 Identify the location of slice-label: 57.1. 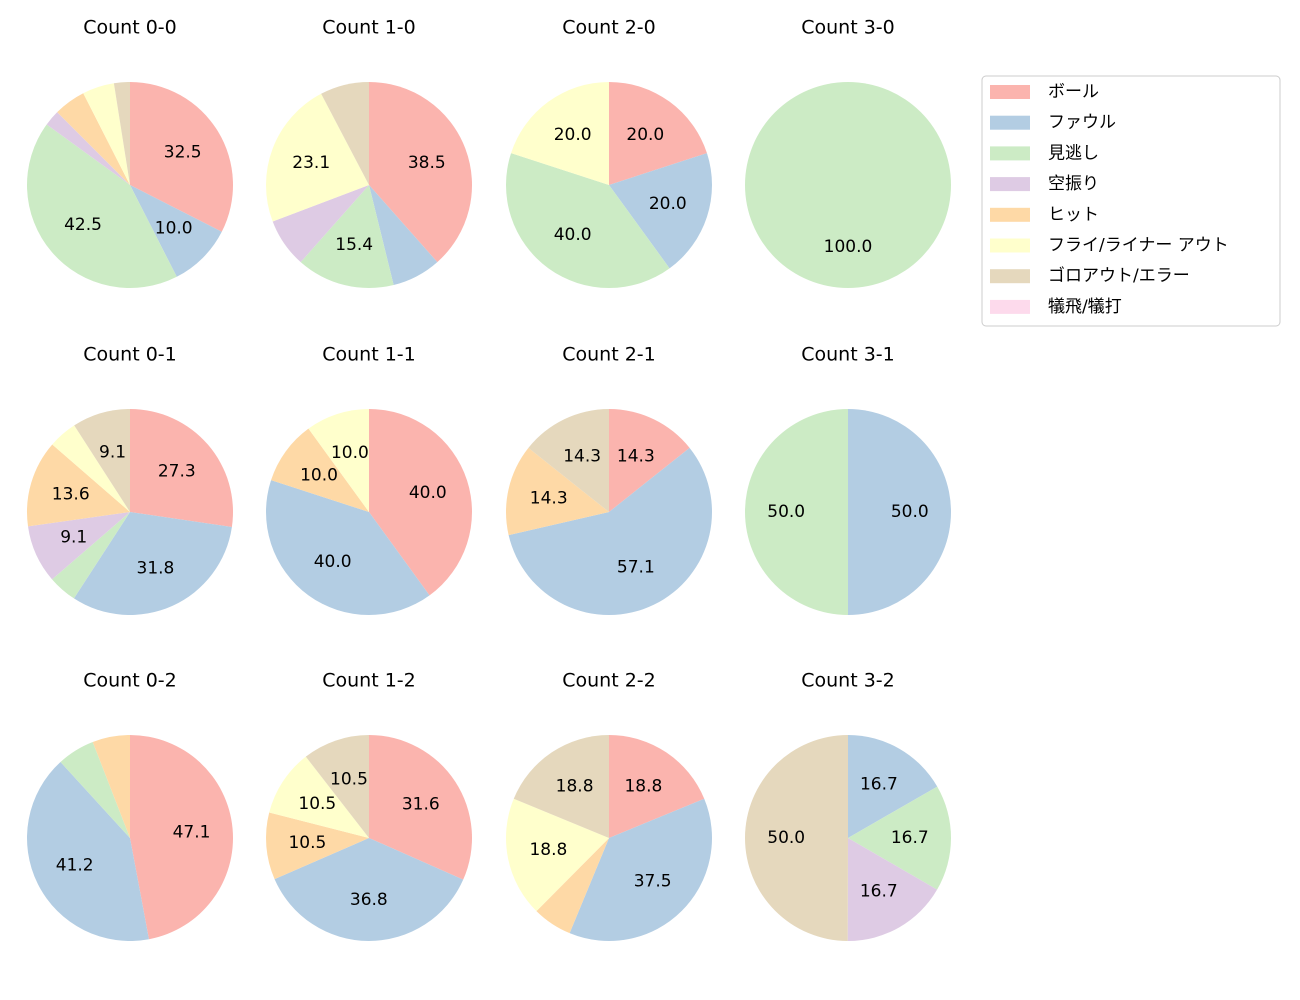
(636, 568).